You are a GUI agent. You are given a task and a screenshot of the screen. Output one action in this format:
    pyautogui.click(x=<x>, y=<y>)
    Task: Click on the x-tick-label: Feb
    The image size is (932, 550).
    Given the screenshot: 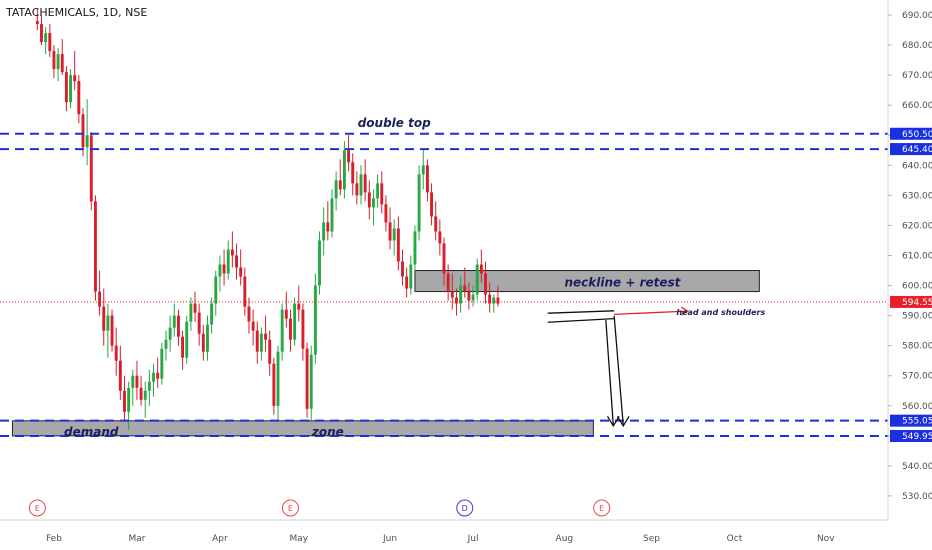 What is the action you would take?
    pyautogui.click(x=54, y=539)
    